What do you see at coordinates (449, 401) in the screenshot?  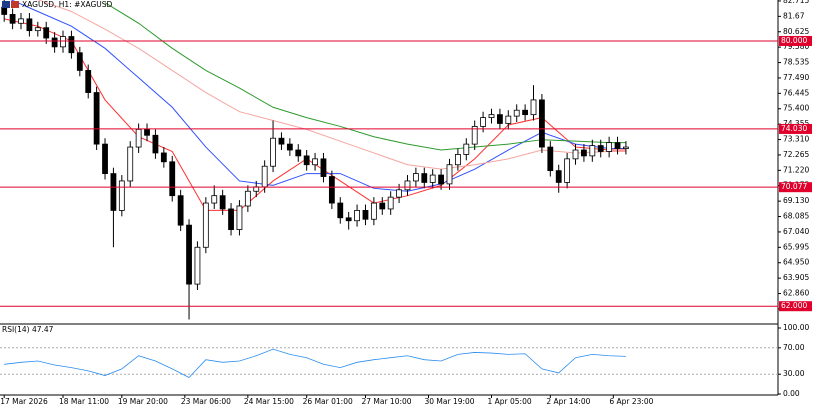 I see `x-tick-label: 30 Mar 19:00` at bounding box center [449, 401].